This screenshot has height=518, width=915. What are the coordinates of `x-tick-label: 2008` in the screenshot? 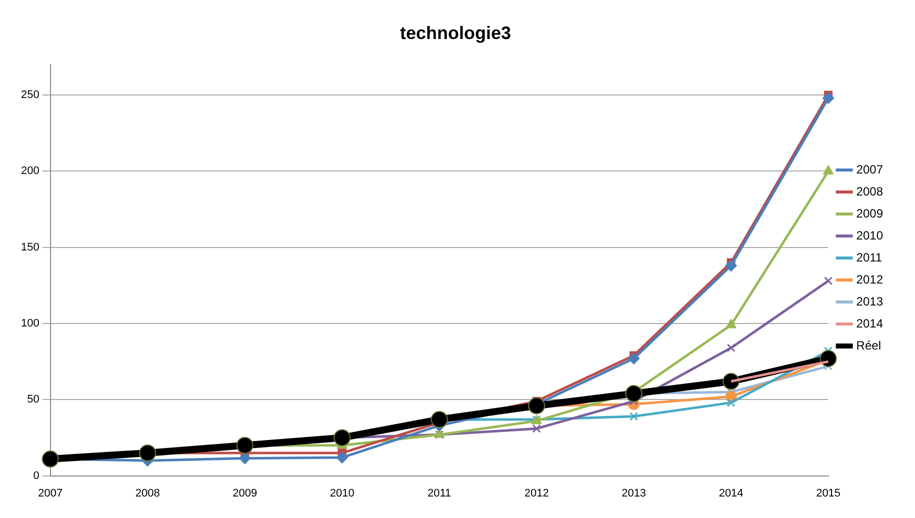 It's located at (147, 493).